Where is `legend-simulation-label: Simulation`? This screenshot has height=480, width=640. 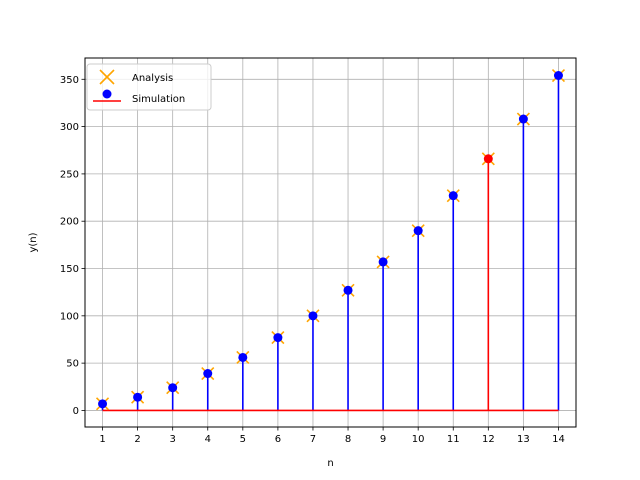 legend-simulation-label: Simulation is located at coordinates (158, 99).